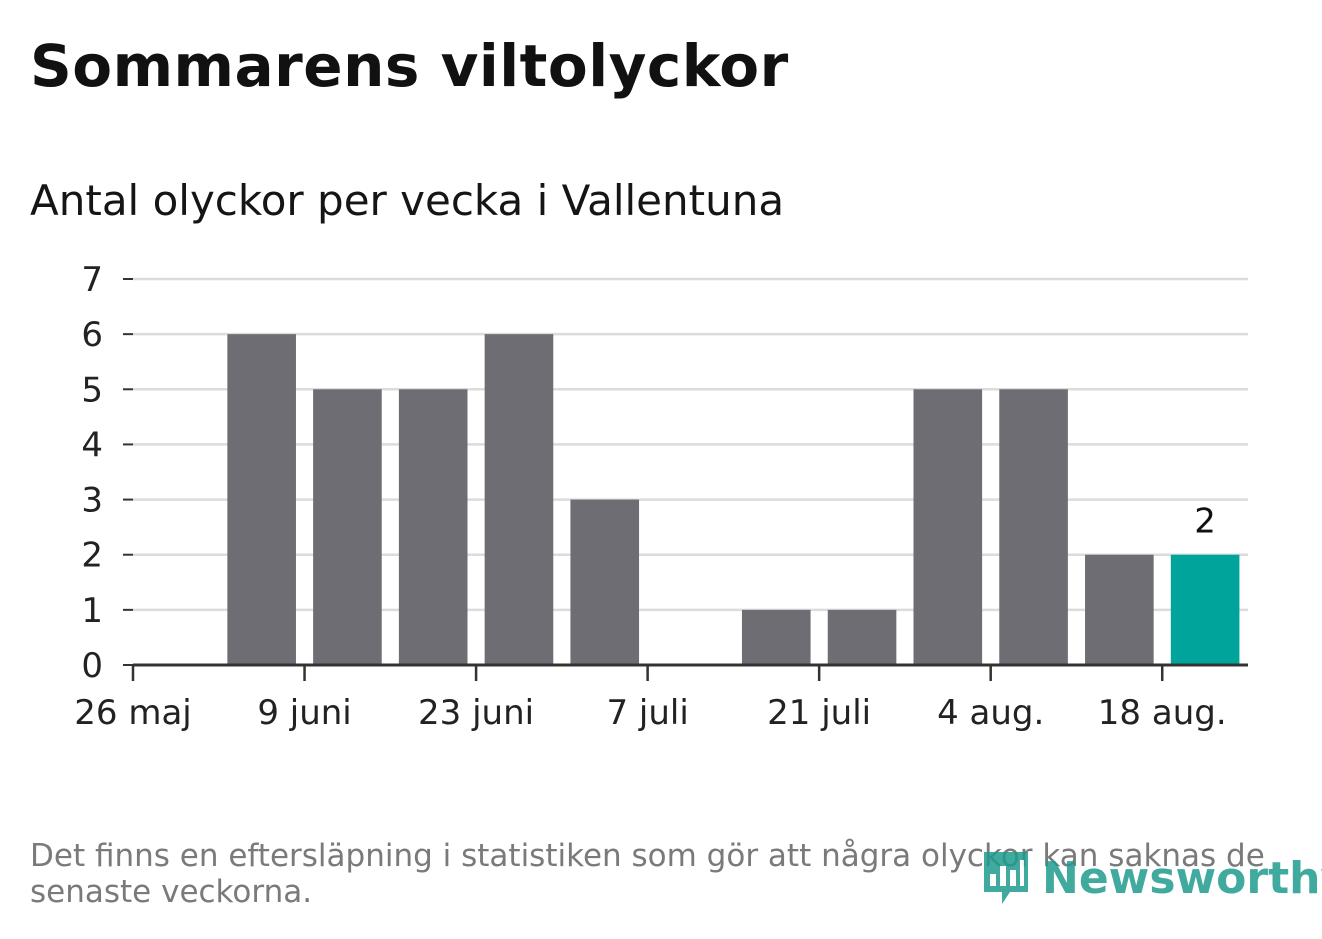  I want to click on bar-4-aug-, so click(1033, 527).